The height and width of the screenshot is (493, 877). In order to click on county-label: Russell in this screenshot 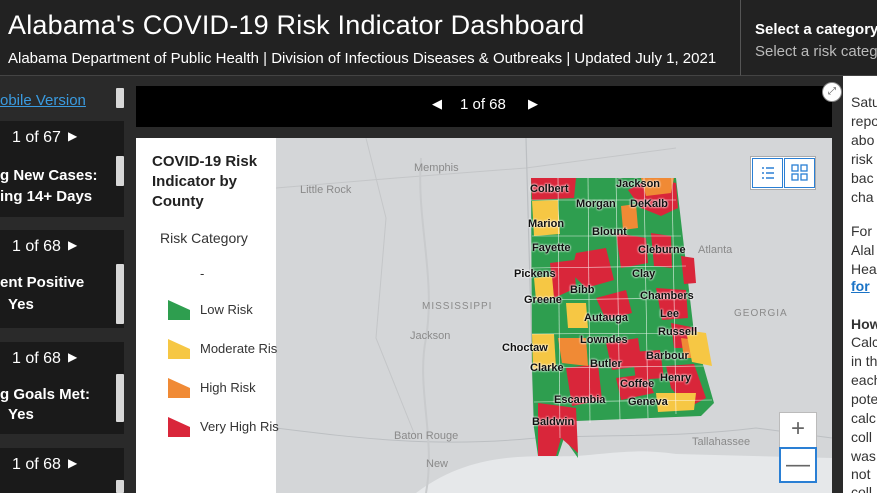, I will do `click(678, 332)`.